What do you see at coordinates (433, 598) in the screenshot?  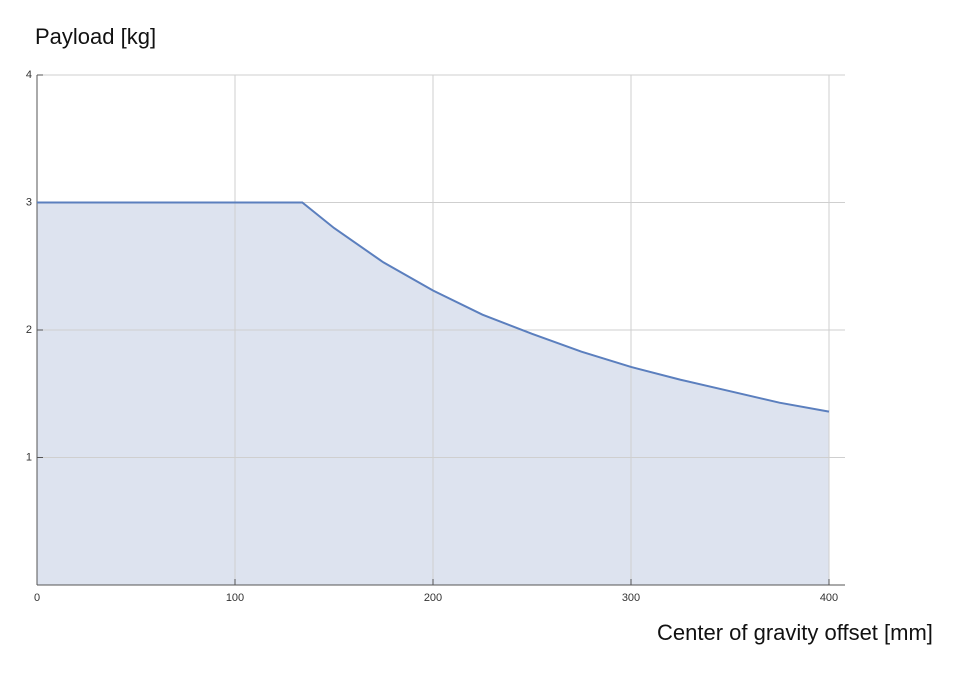 I see `x-tick-label: 200` at bounding box center [433, 598].